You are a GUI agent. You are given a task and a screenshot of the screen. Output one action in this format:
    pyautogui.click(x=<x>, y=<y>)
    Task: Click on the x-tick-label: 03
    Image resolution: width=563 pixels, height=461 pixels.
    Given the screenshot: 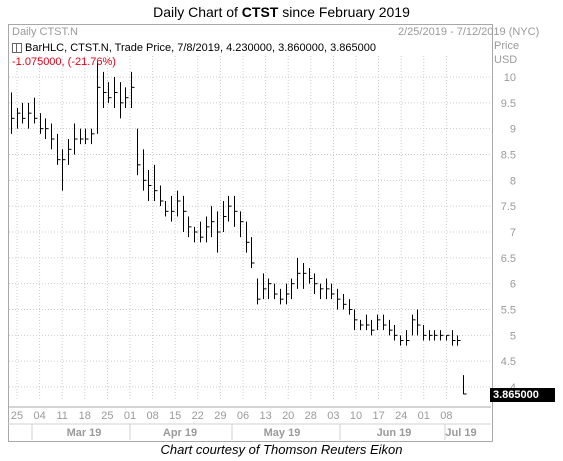 What is the action you would take?
    pyautogui.click(x=333, y=416)
    